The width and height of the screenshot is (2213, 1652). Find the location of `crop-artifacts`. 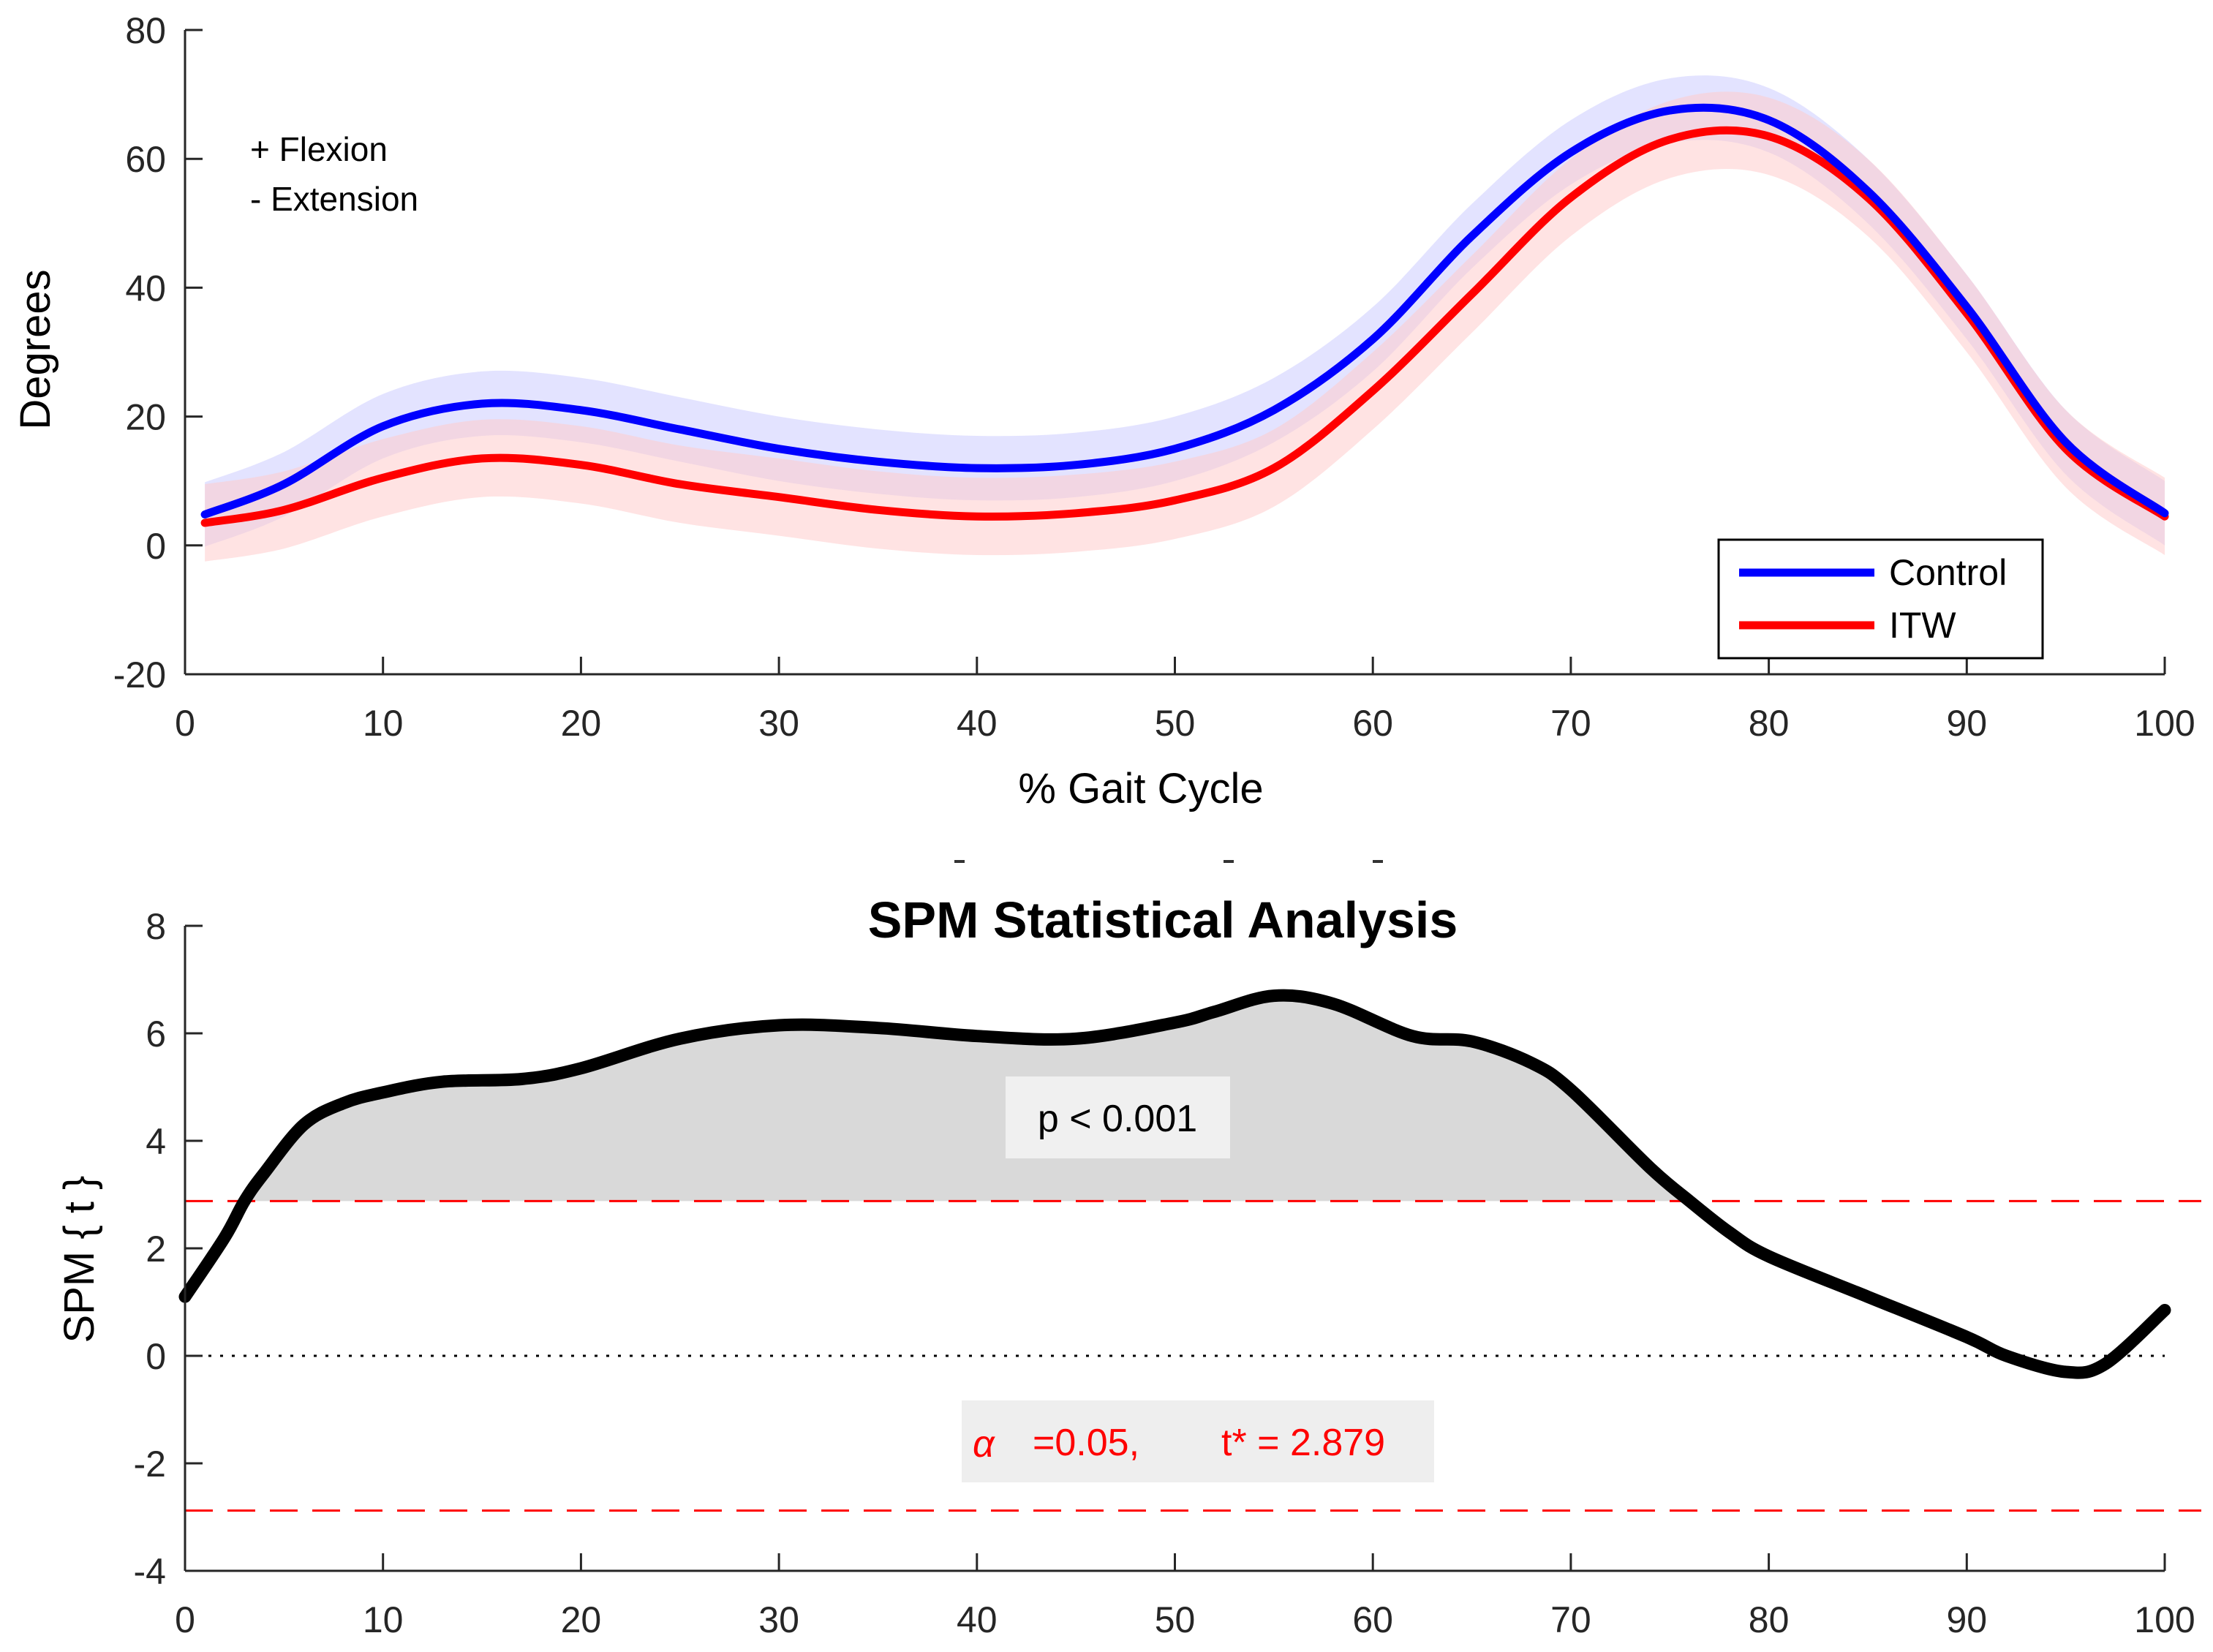

crop-artifacts is located at coordinates (1168, 861).